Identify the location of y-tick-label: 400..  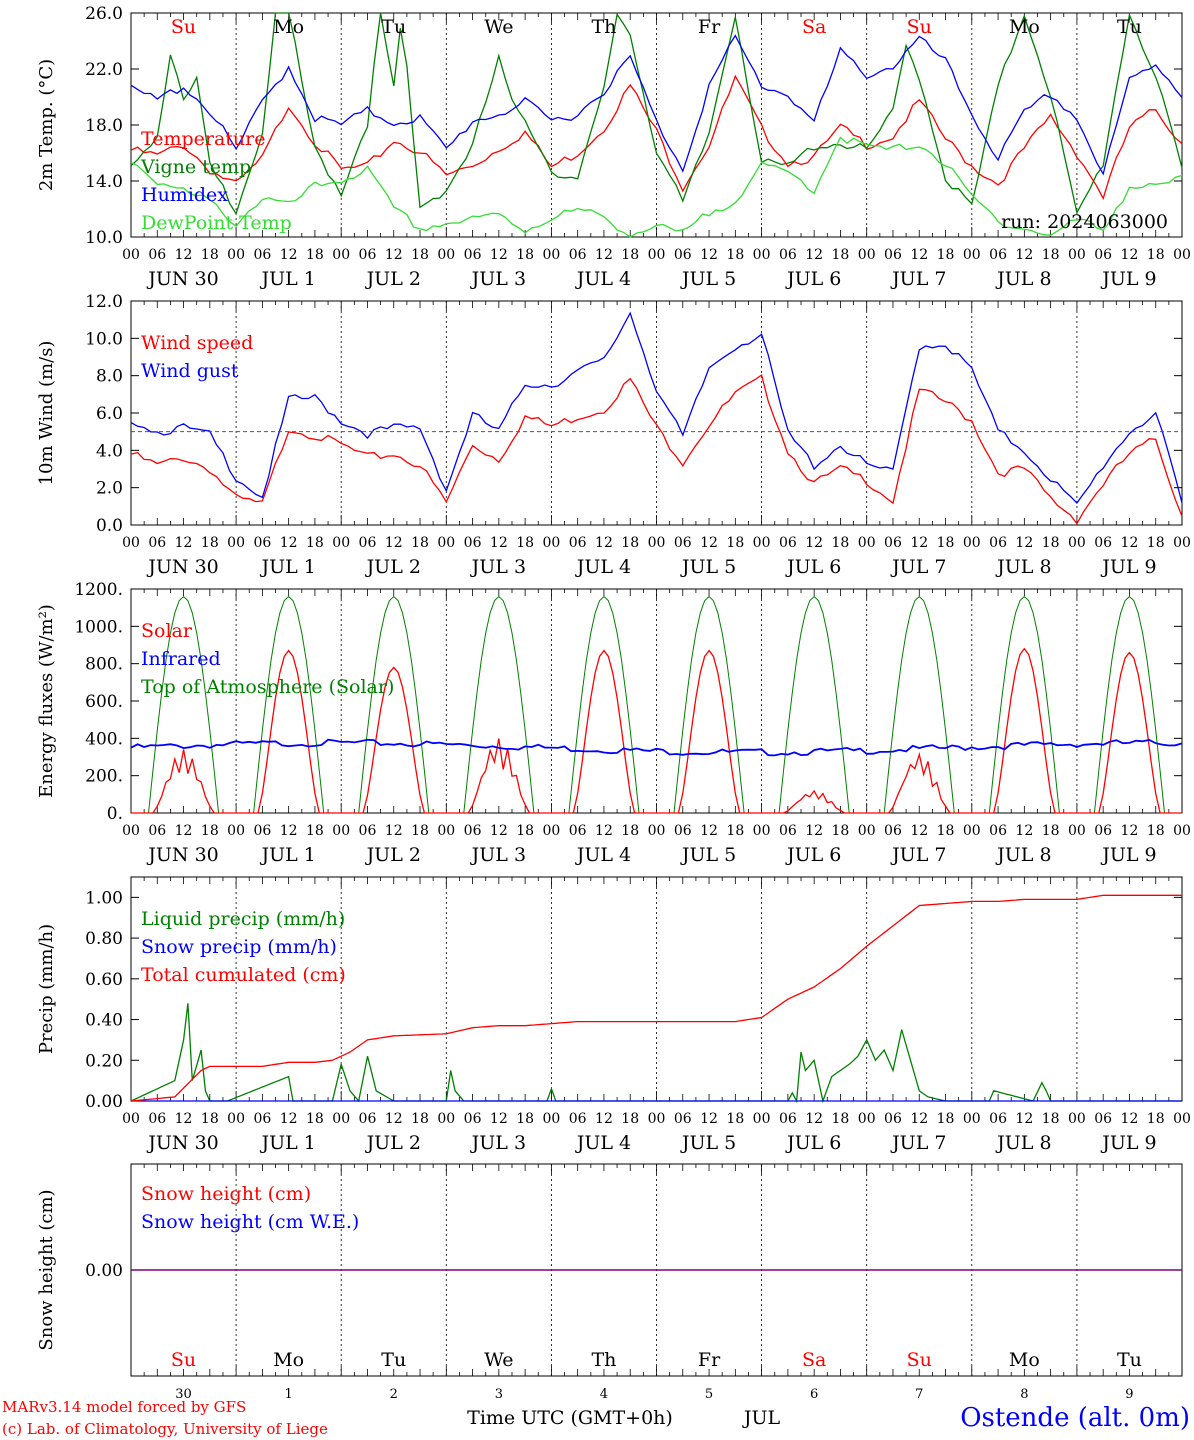
(104, 739).